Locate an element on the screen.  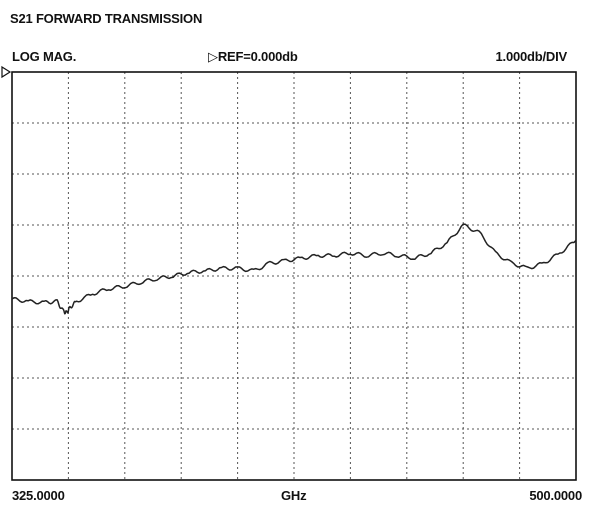
x-end-label: 500.0000 is located at coordinates (555, 495).